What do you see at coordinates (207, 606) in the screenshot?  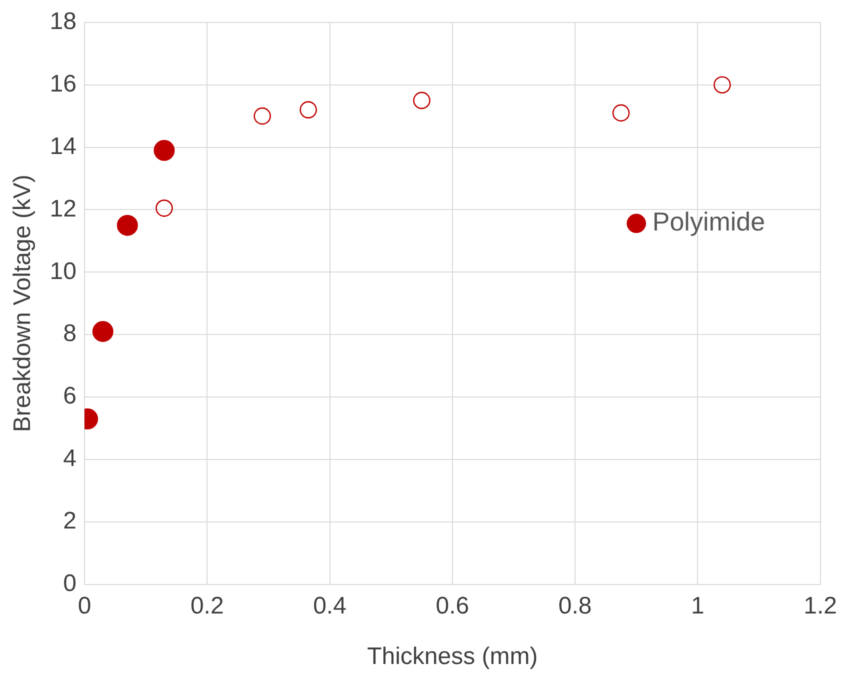 I see `x-tick-label: 0.2` at bounding box center [207, 606].